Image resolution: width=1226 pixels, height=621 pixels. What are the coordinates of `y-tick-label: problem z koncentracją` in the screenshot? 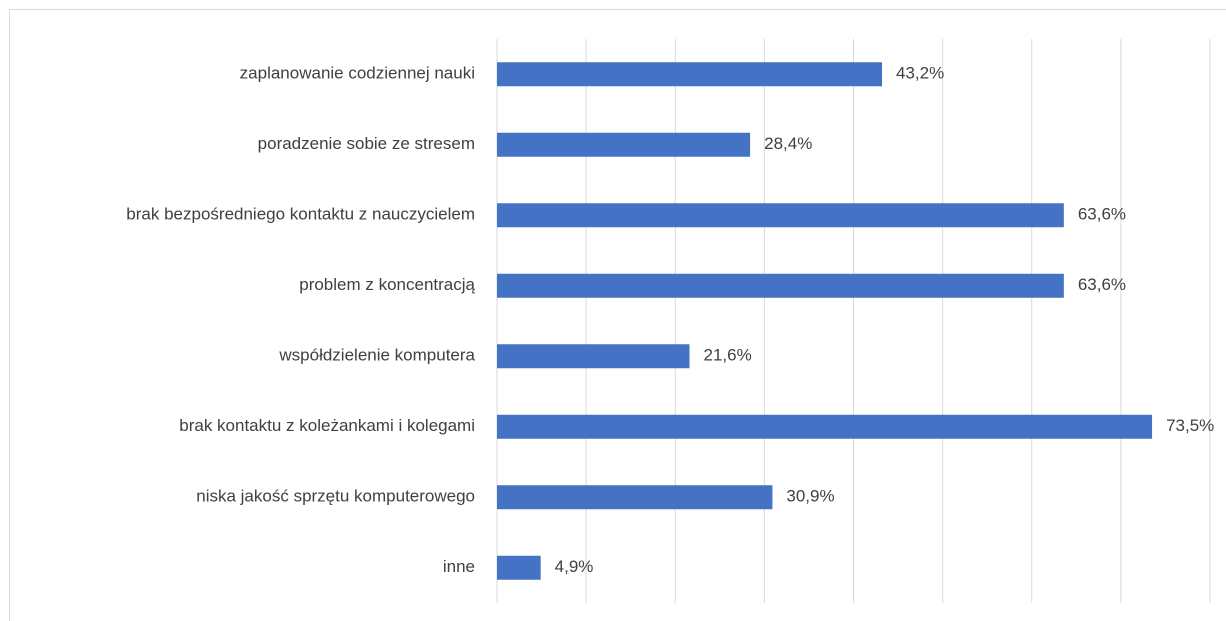 It's located at (387, 284).